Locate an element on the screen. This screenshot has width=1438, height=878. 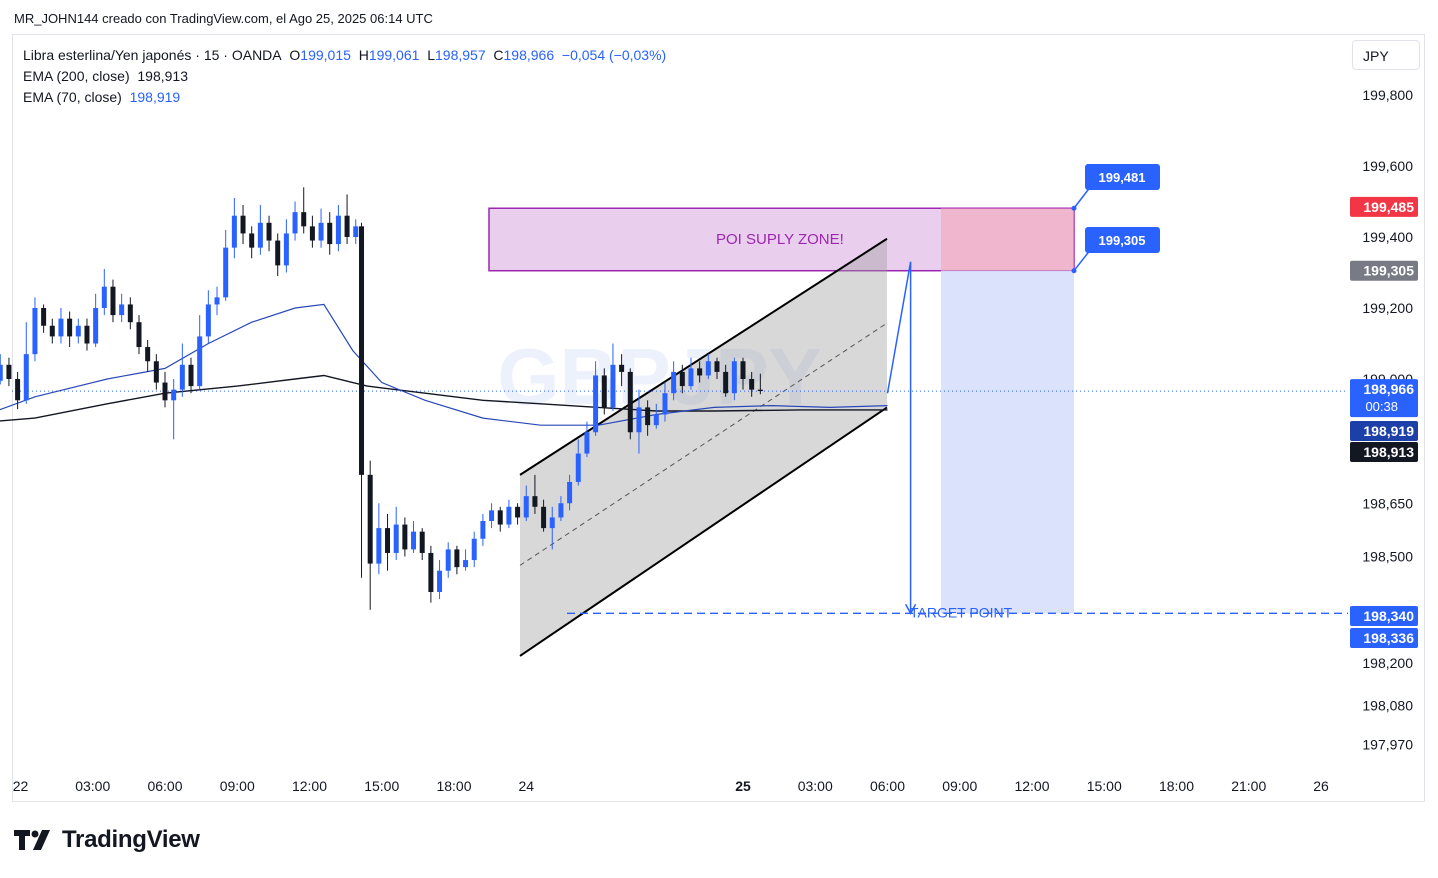
price-callout is located at coordinates (1122, 177).